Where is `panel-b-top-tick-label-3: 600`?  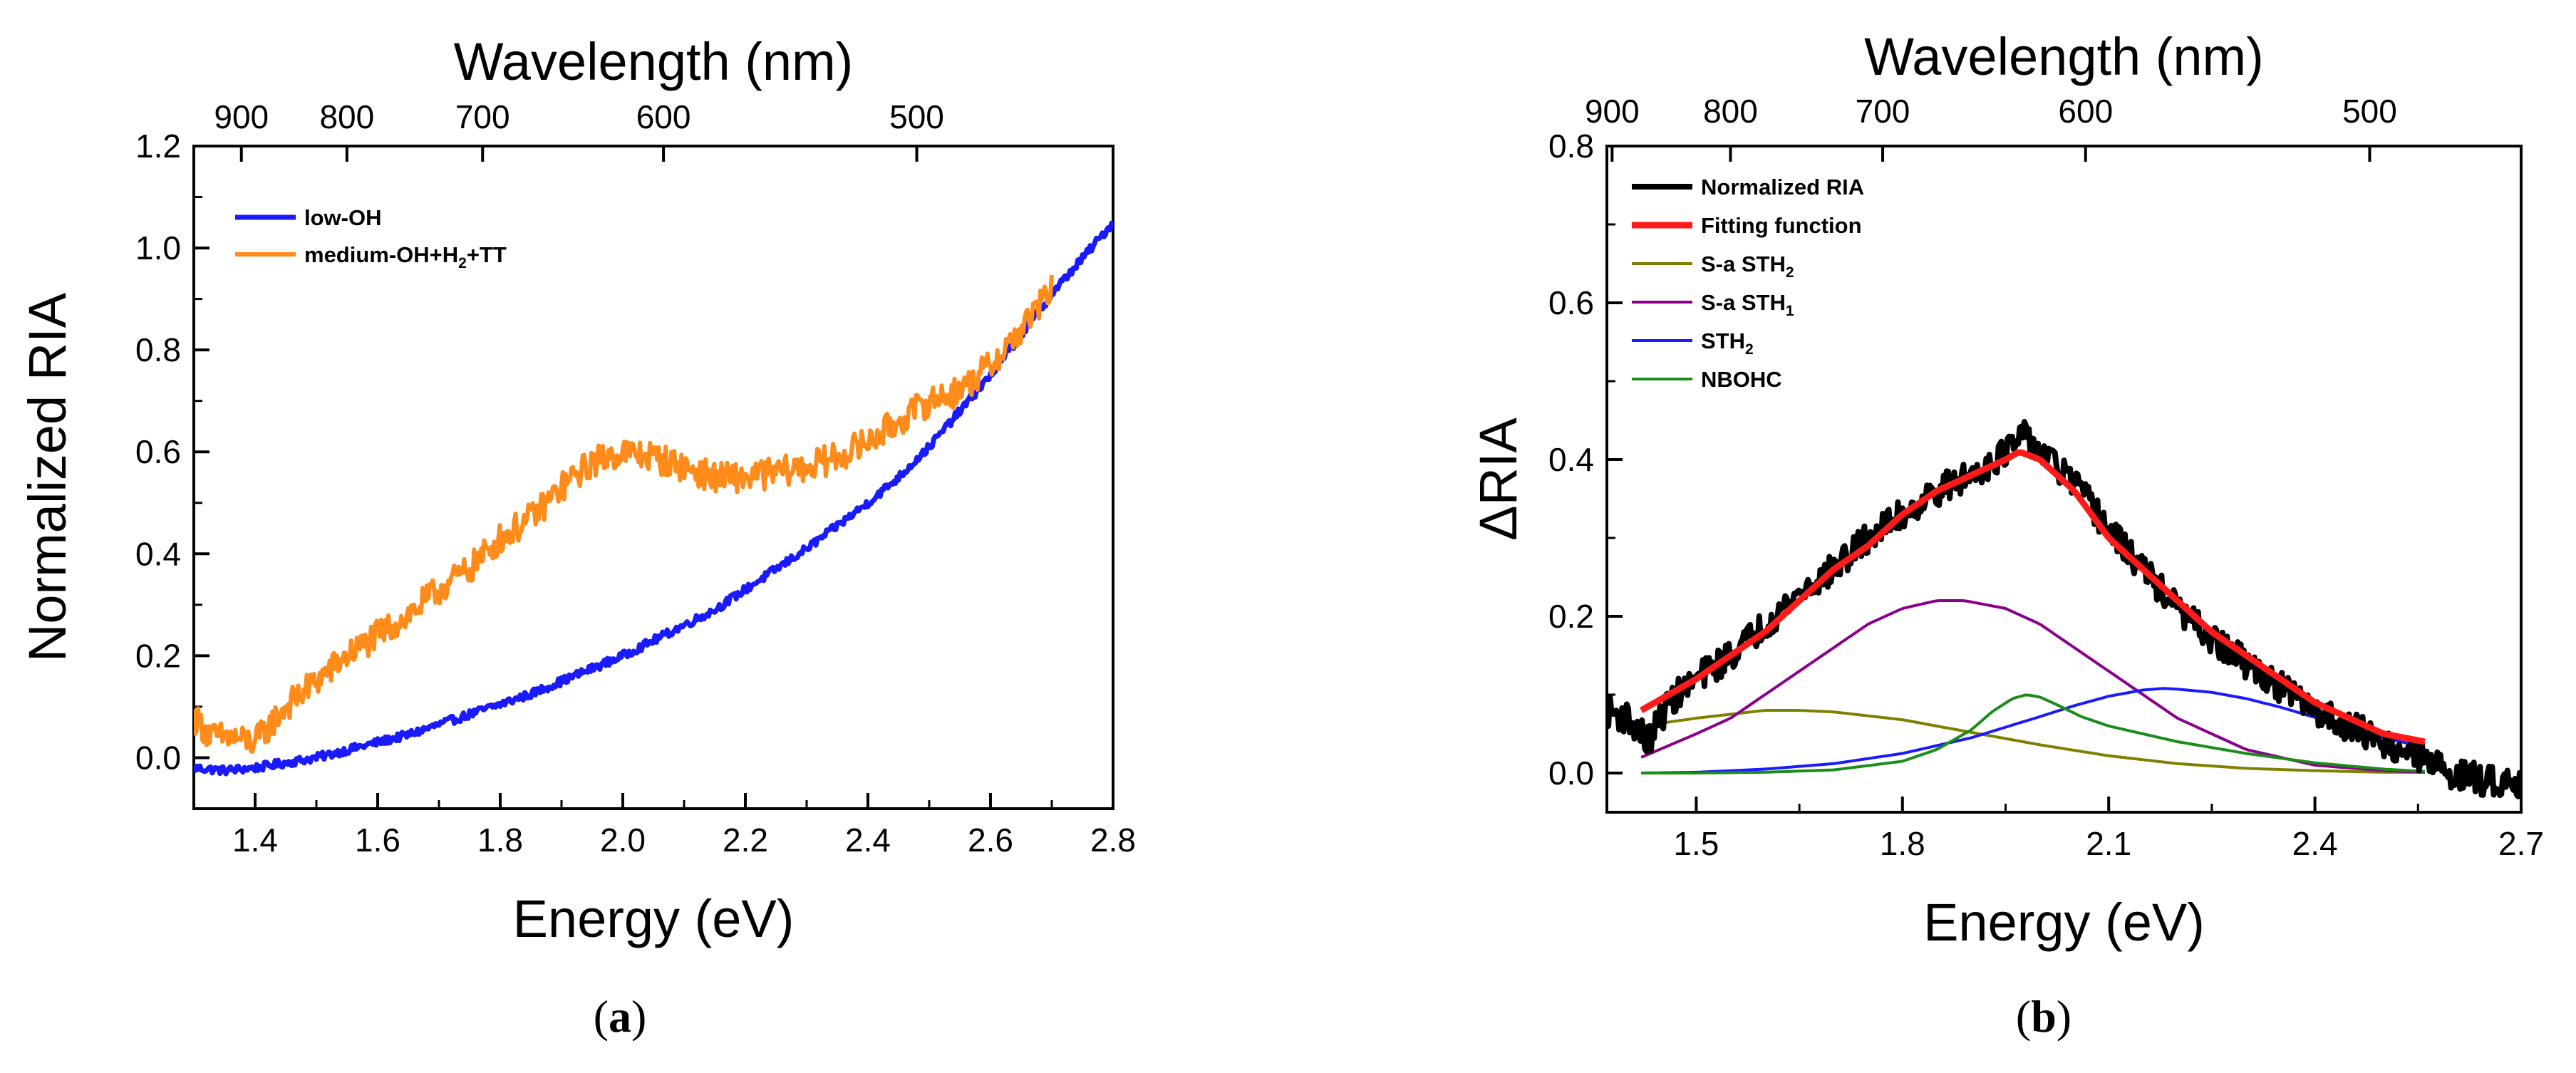
panel-b-top-tick-label-3: 600 is located at coordinates (2085, 111).